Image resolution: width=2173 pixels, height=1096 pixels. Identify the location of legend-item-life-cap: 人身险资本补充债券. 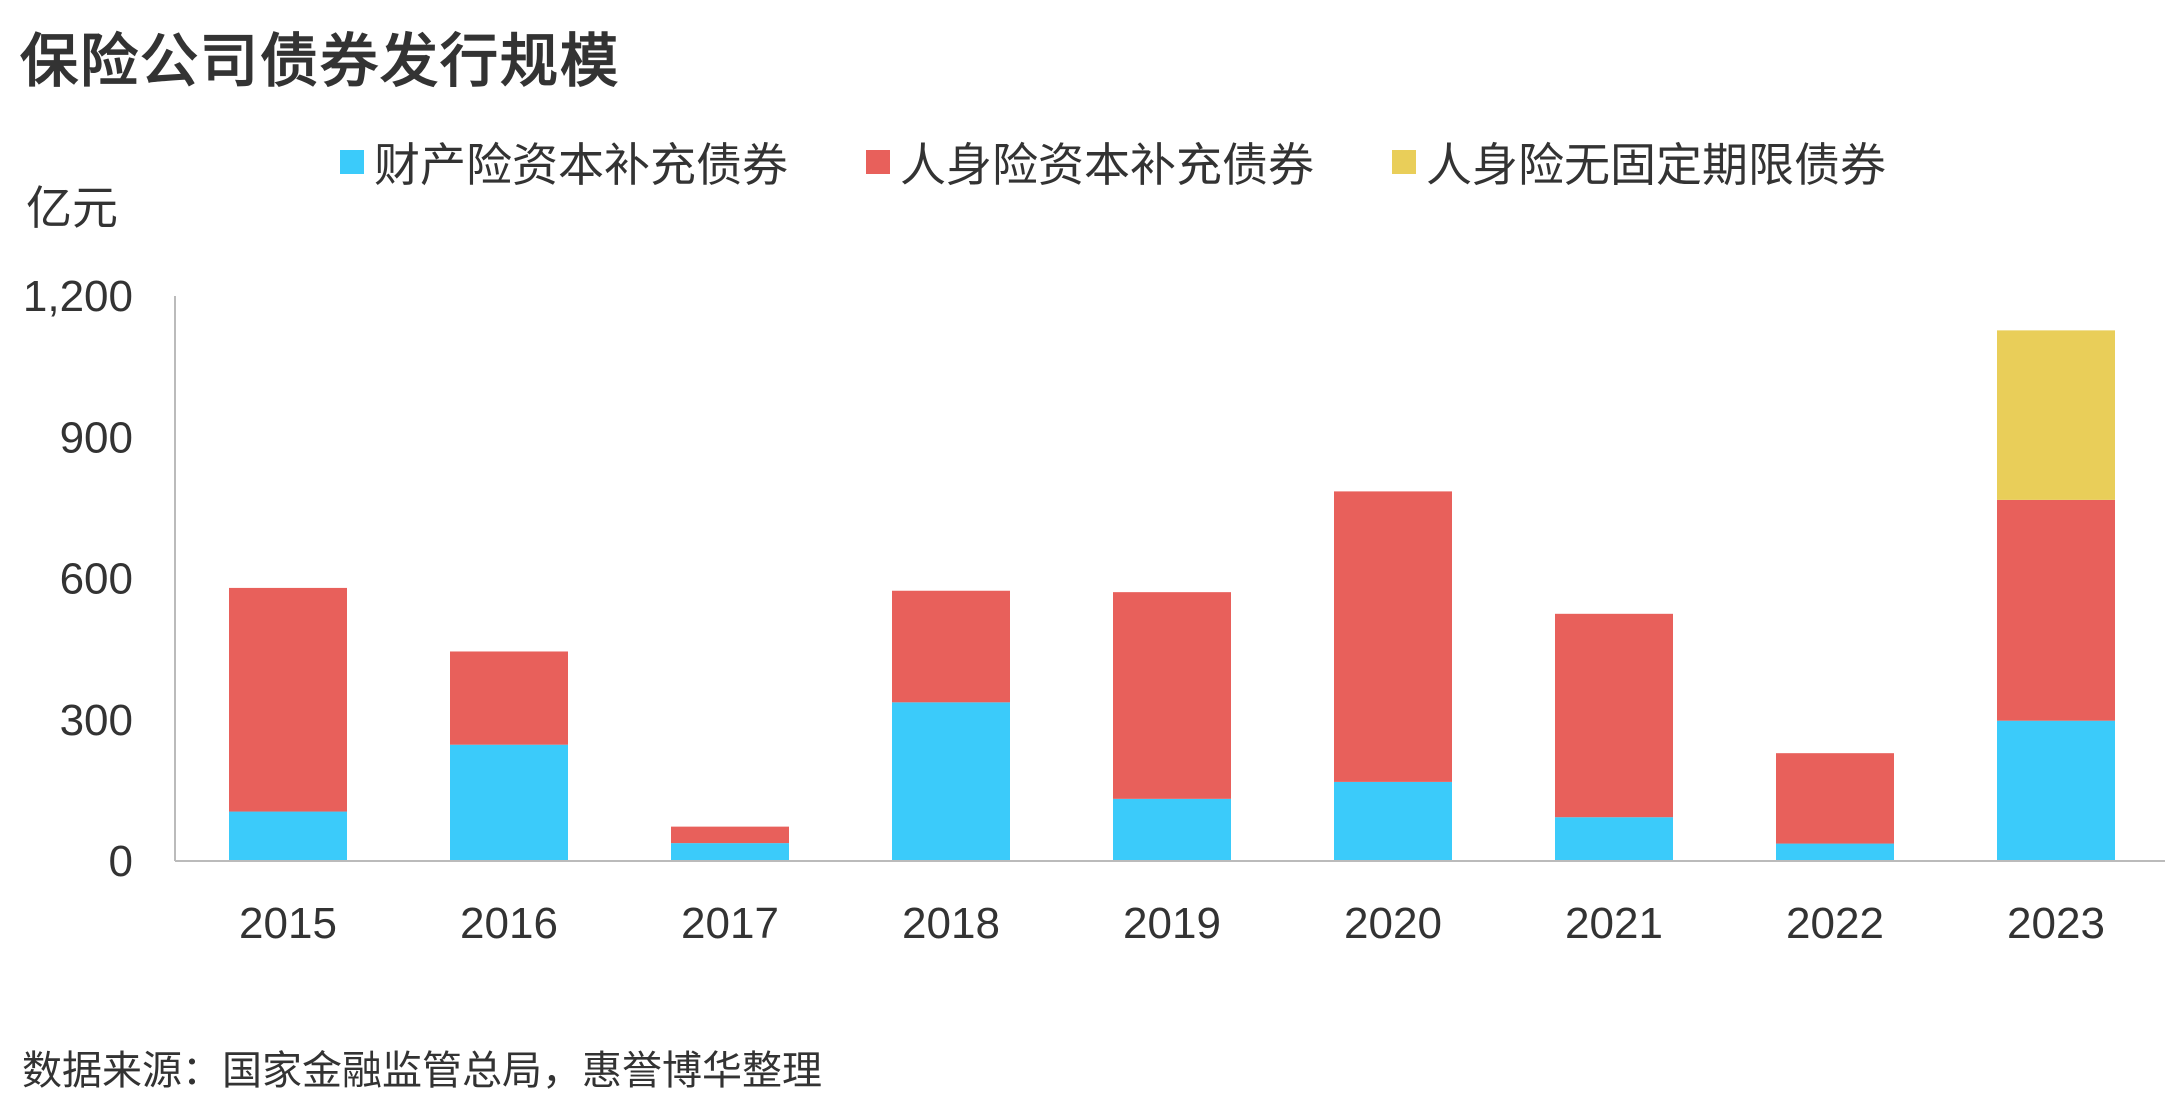
(1090, 162).